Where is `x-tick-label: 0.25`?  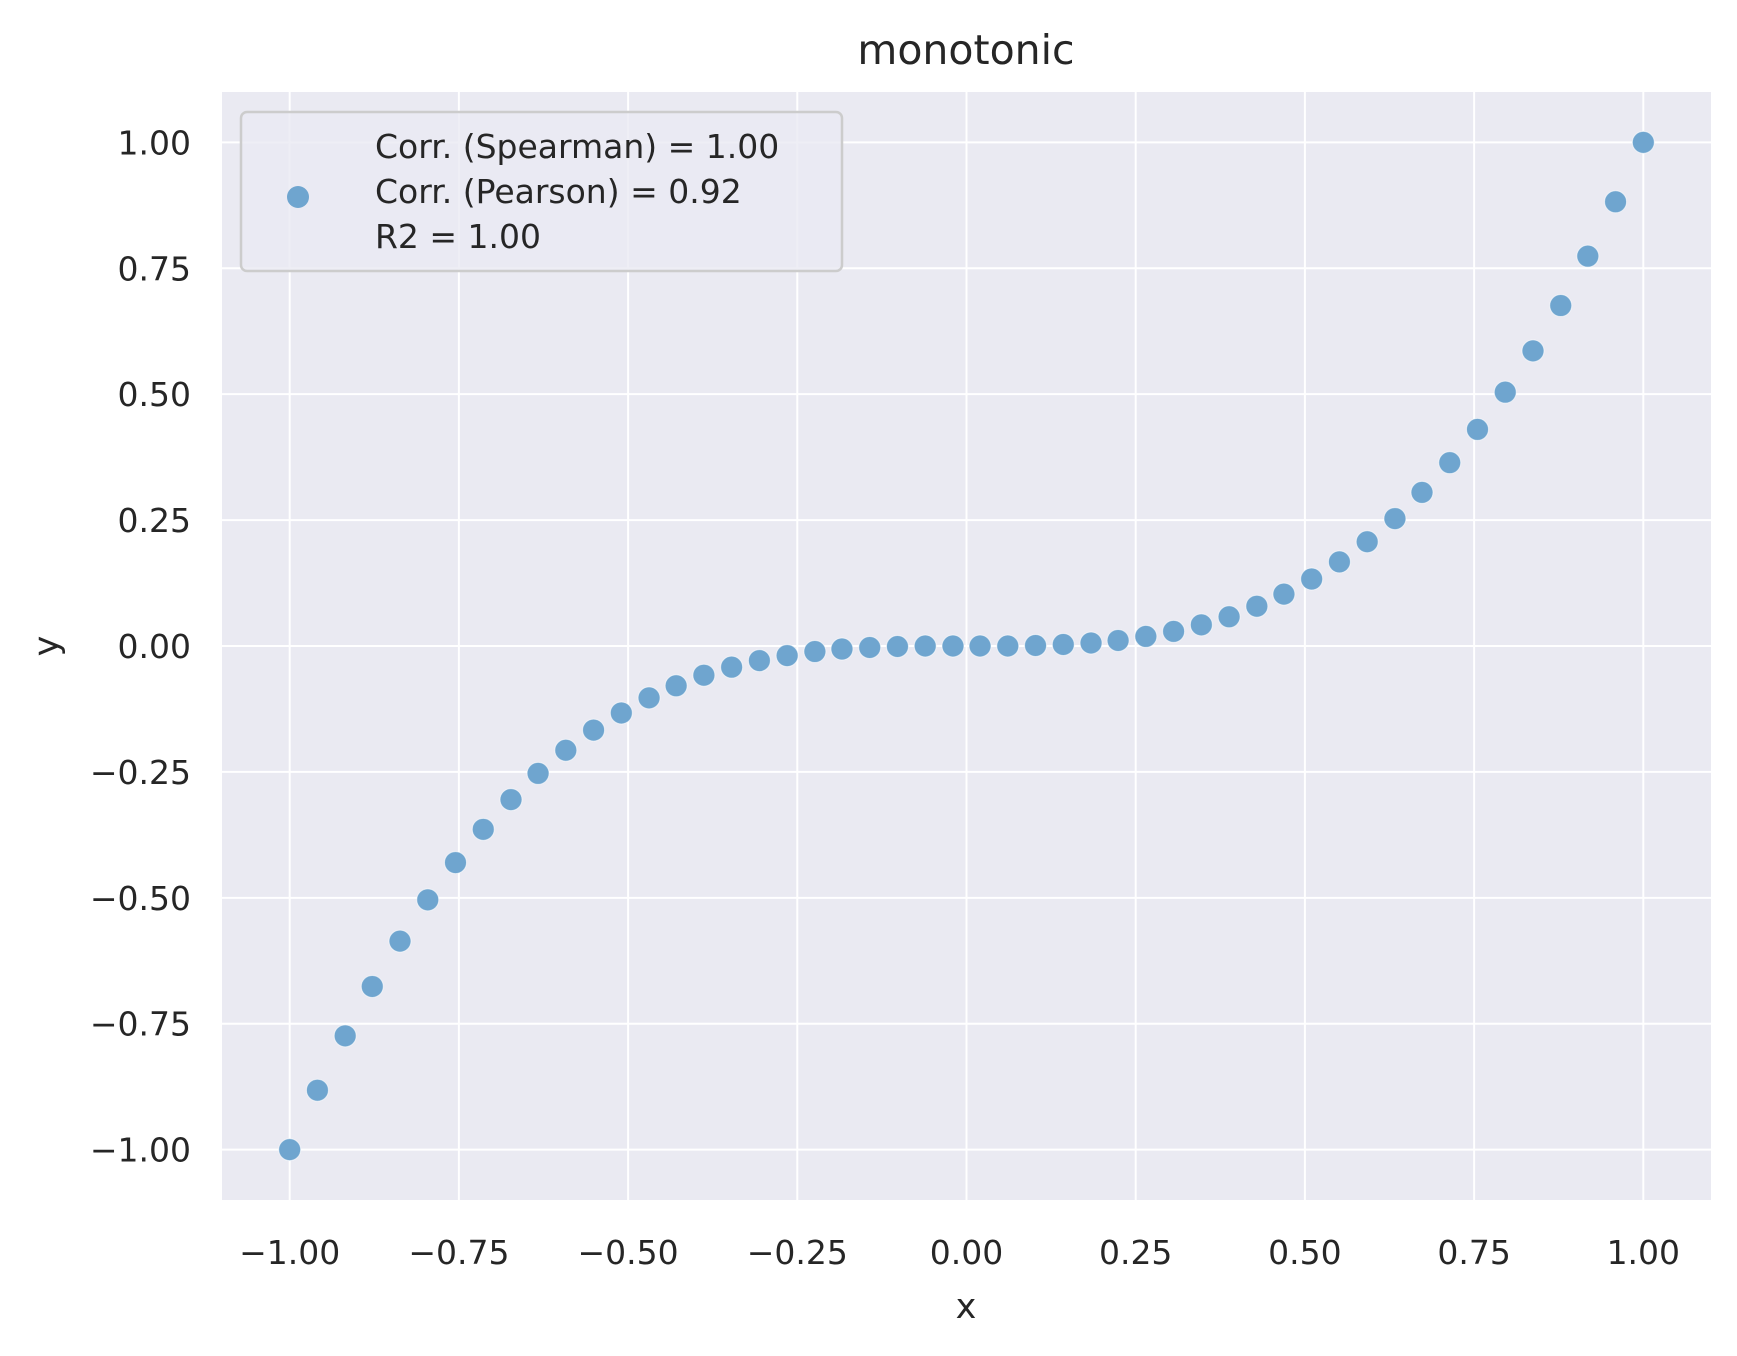 x-tick-label: 0.25 is located at coordinates (1135, 1252).